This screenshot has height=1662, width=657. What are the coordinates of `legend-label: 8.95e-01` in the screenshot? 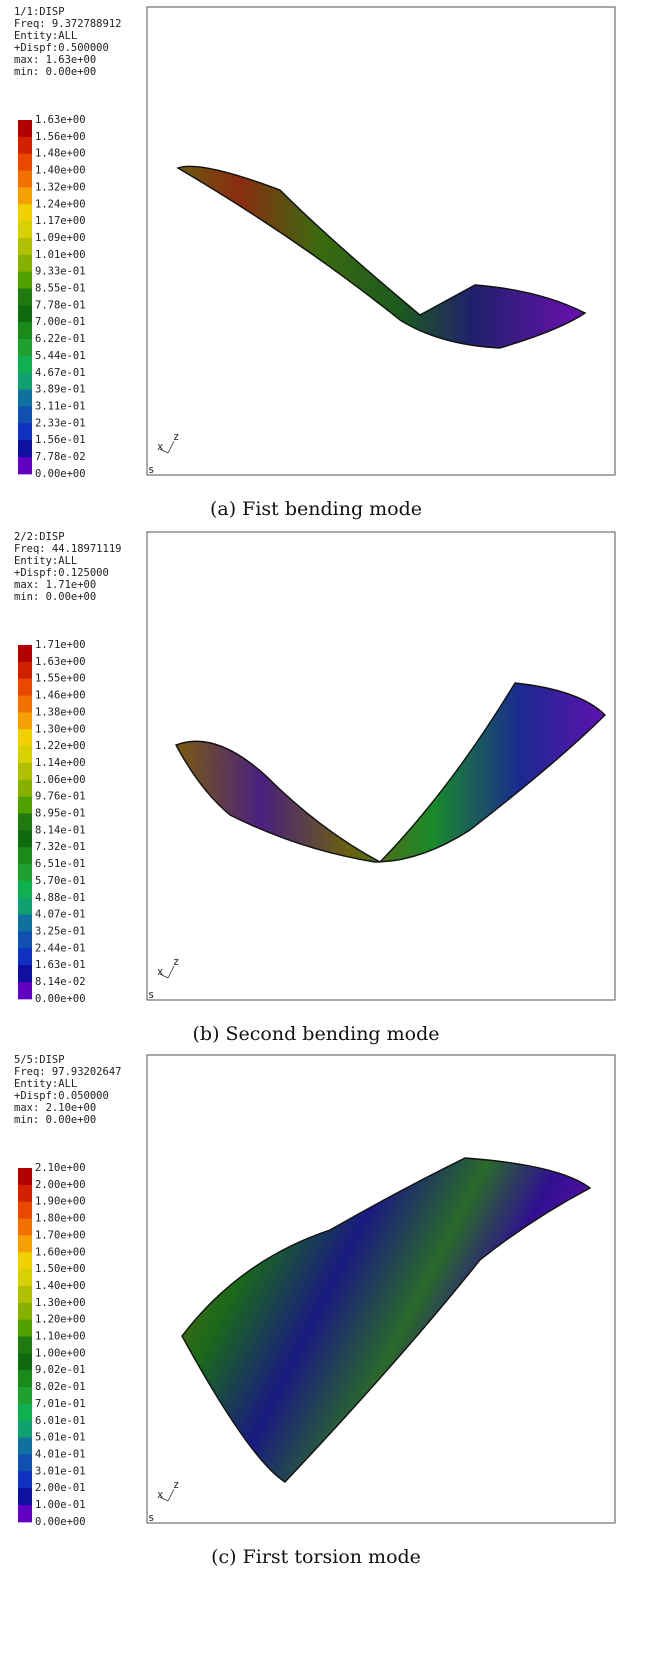 It's located at (60, 814).